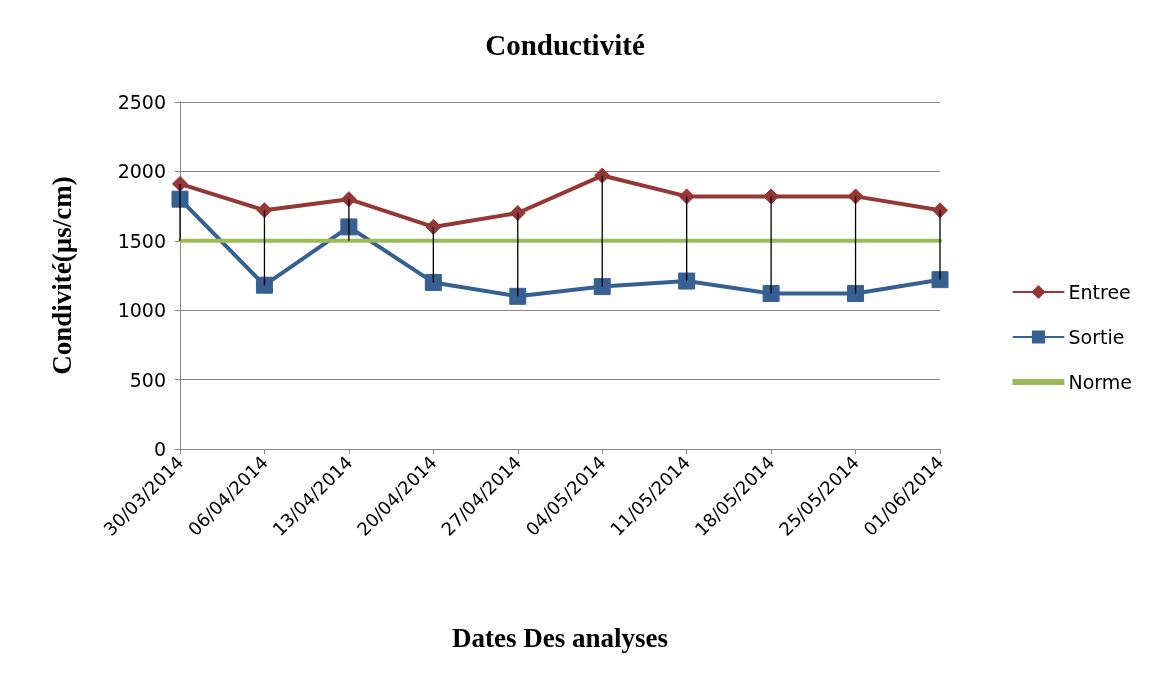 This screenshot has width=1157, height=674. What do you see at coordinates (159, 449) in the screenshot?
I see `y-tick-label: 0` at bounding box center [159, 449].